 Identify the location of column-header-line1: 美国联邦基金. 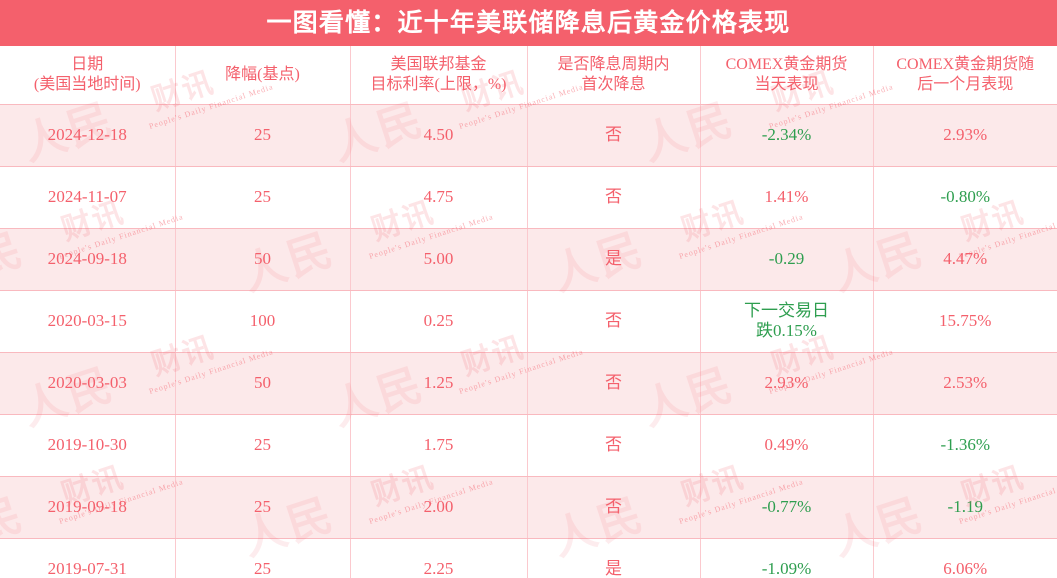
(438, 65).